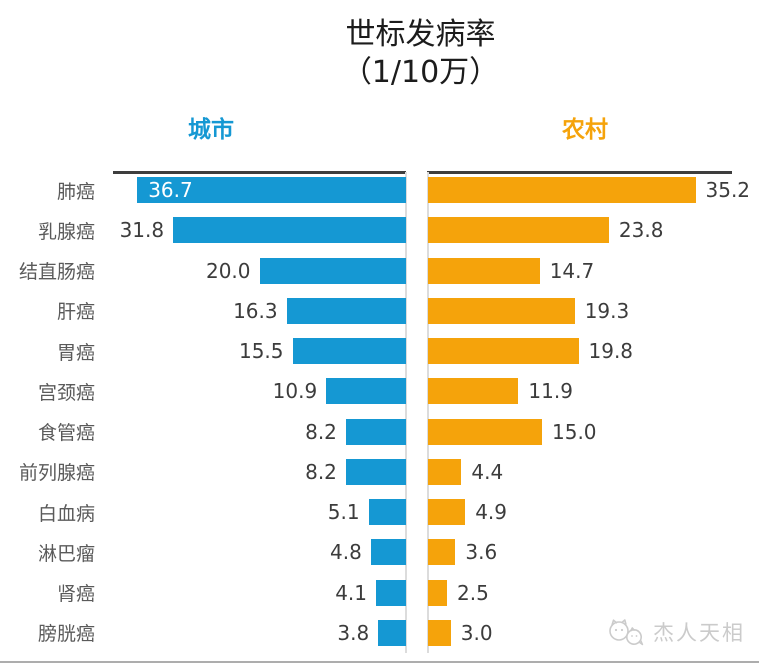 This screenshot has height=667, width=759. Describe the element at coordinates (66, 553) in the screenshot. I see `category-label: 淋巴瘤` at that location.